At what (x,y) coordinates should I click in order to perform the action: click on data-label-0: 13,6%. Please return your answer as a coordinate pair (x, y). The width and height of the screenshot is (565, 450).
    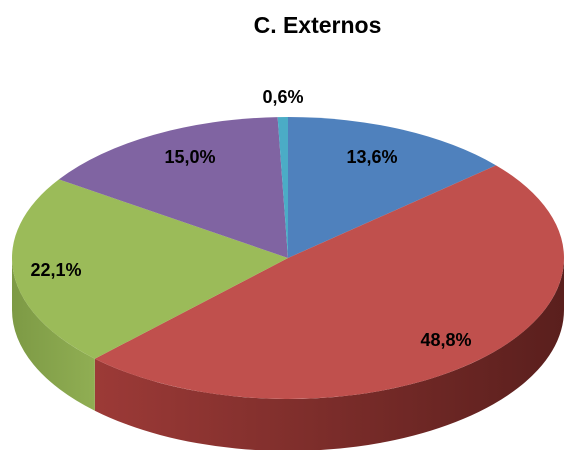
    Looking at the image, I should click on (371, 157).